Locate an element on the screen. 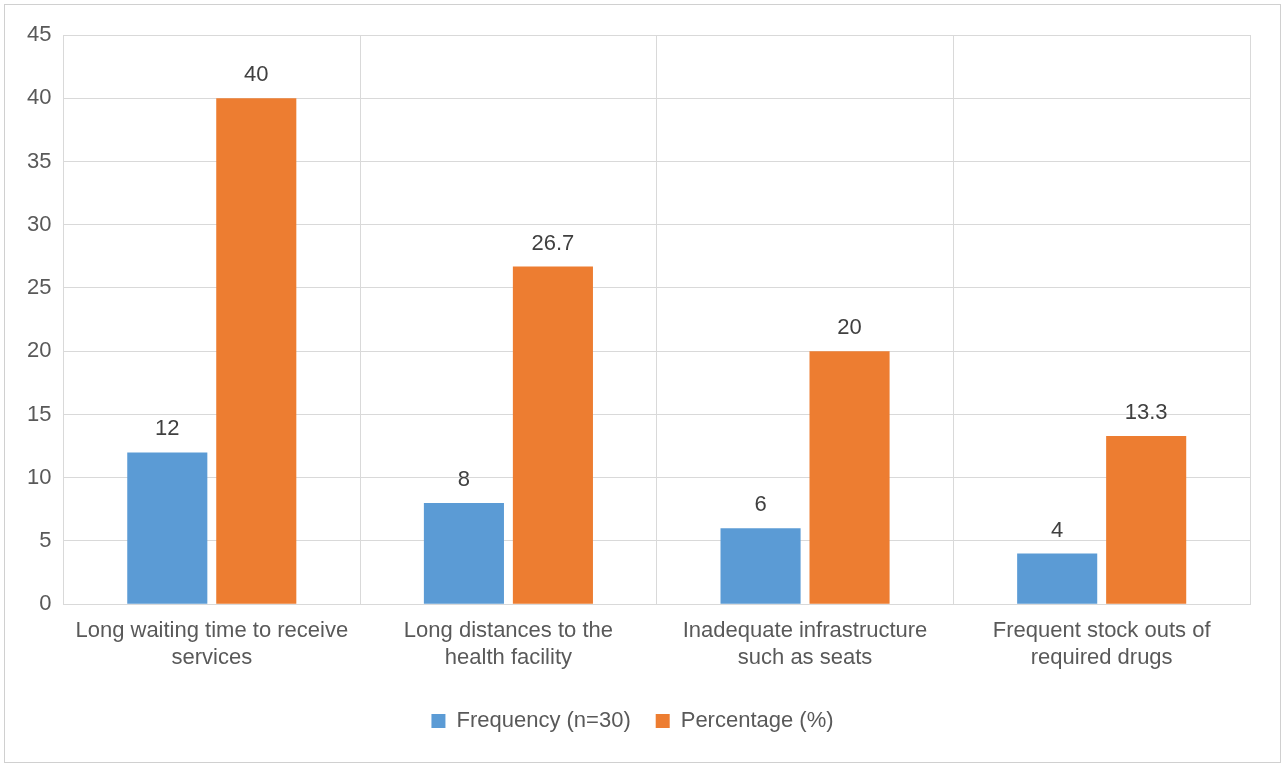  legend-label: Percentage (%) is located at coordinates (757, 720).